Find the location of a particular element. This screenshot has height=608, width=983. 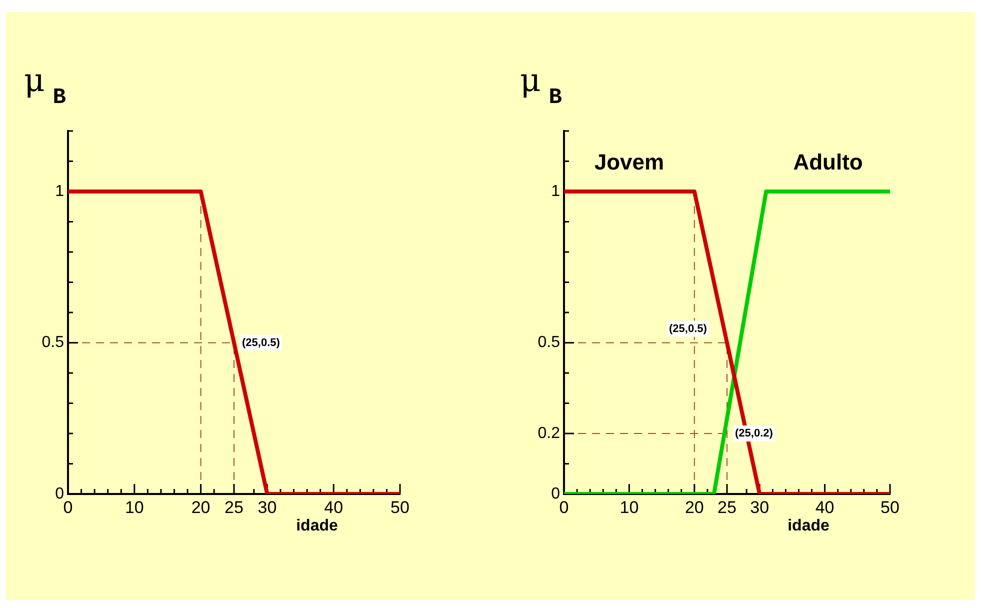

series-label: Adulto is located at coordinates (828, 162).